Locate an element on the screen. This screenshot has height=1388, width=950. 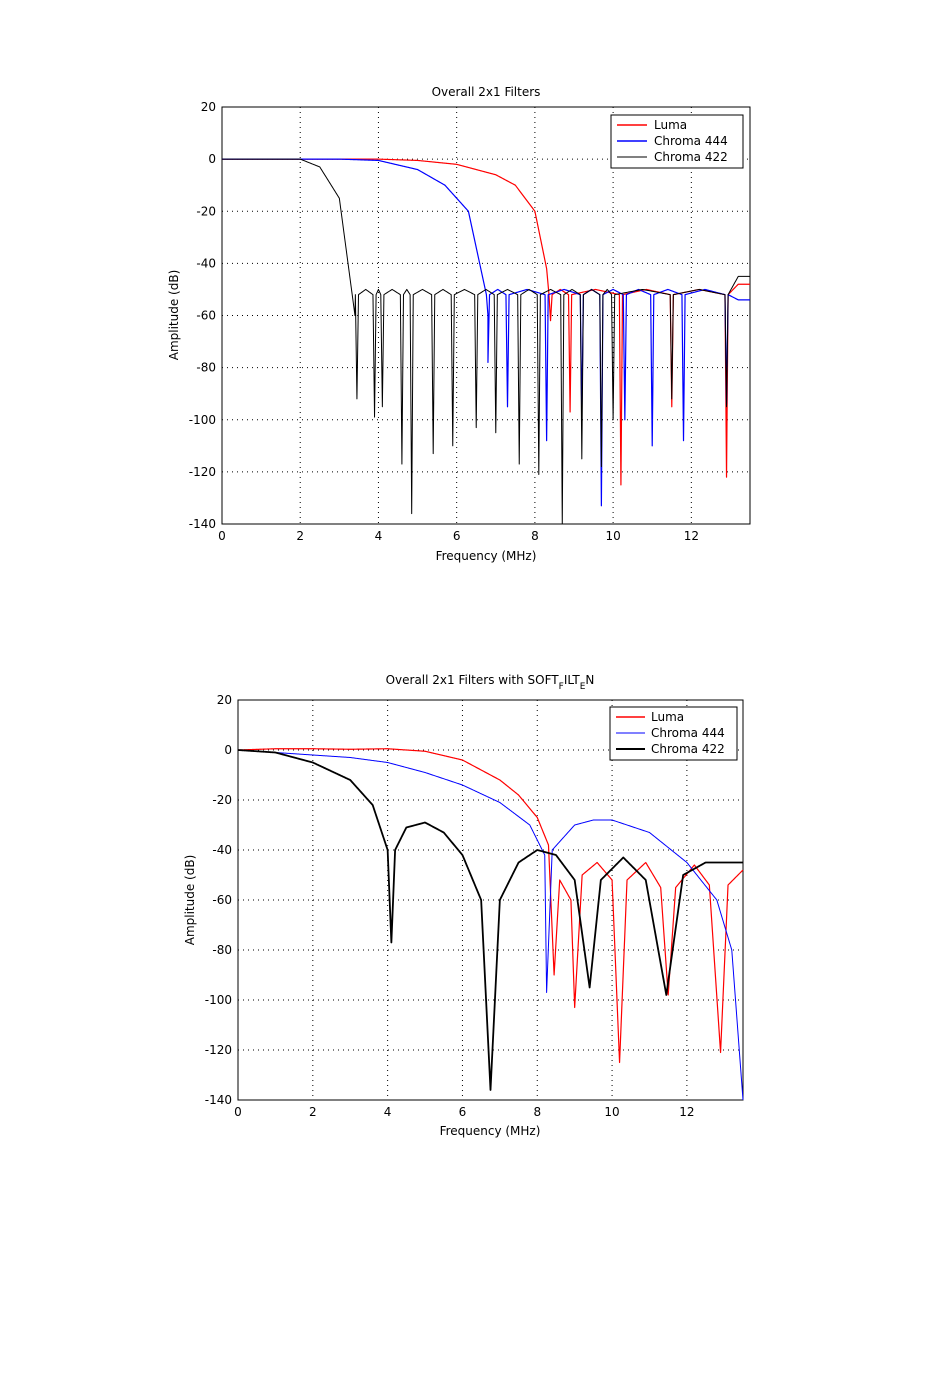
title-main: Overall 2x1 Filters with SOFT is located at coordinates (473, 680).